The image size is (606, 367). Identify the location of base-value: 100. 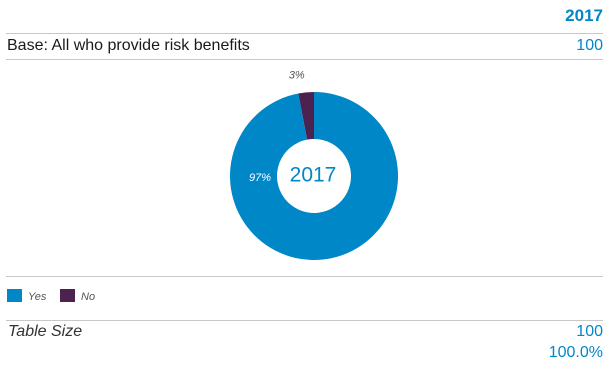
(589, 45).